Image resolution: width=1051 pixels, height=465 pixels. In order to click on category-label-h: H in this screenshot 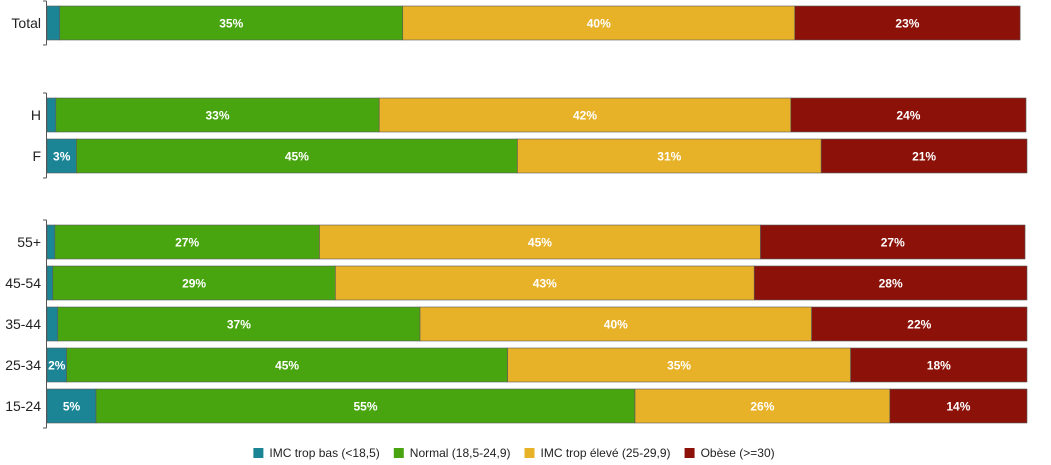, I will do `click(36, 115)`.